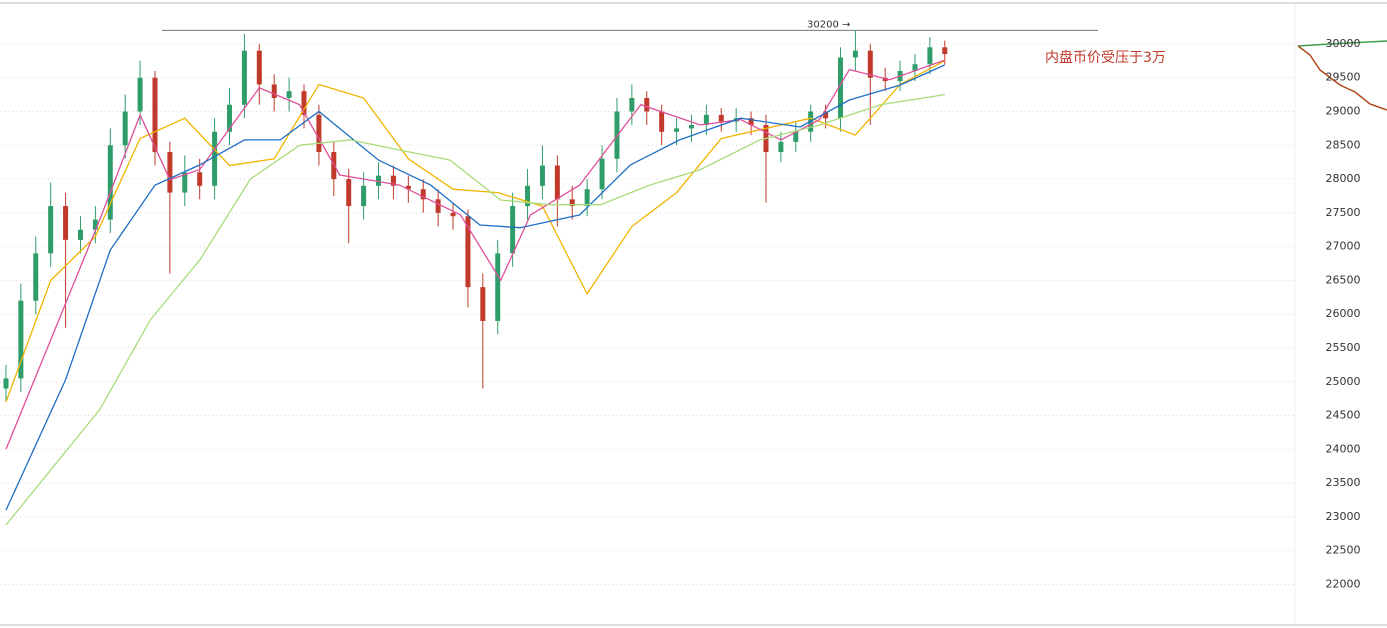 The image size is (1387, 628). What do you see at coordinates (1343, 381) in the screenshot?
I see `y-tick-label: 25000` at bounding box center [1343, 381].